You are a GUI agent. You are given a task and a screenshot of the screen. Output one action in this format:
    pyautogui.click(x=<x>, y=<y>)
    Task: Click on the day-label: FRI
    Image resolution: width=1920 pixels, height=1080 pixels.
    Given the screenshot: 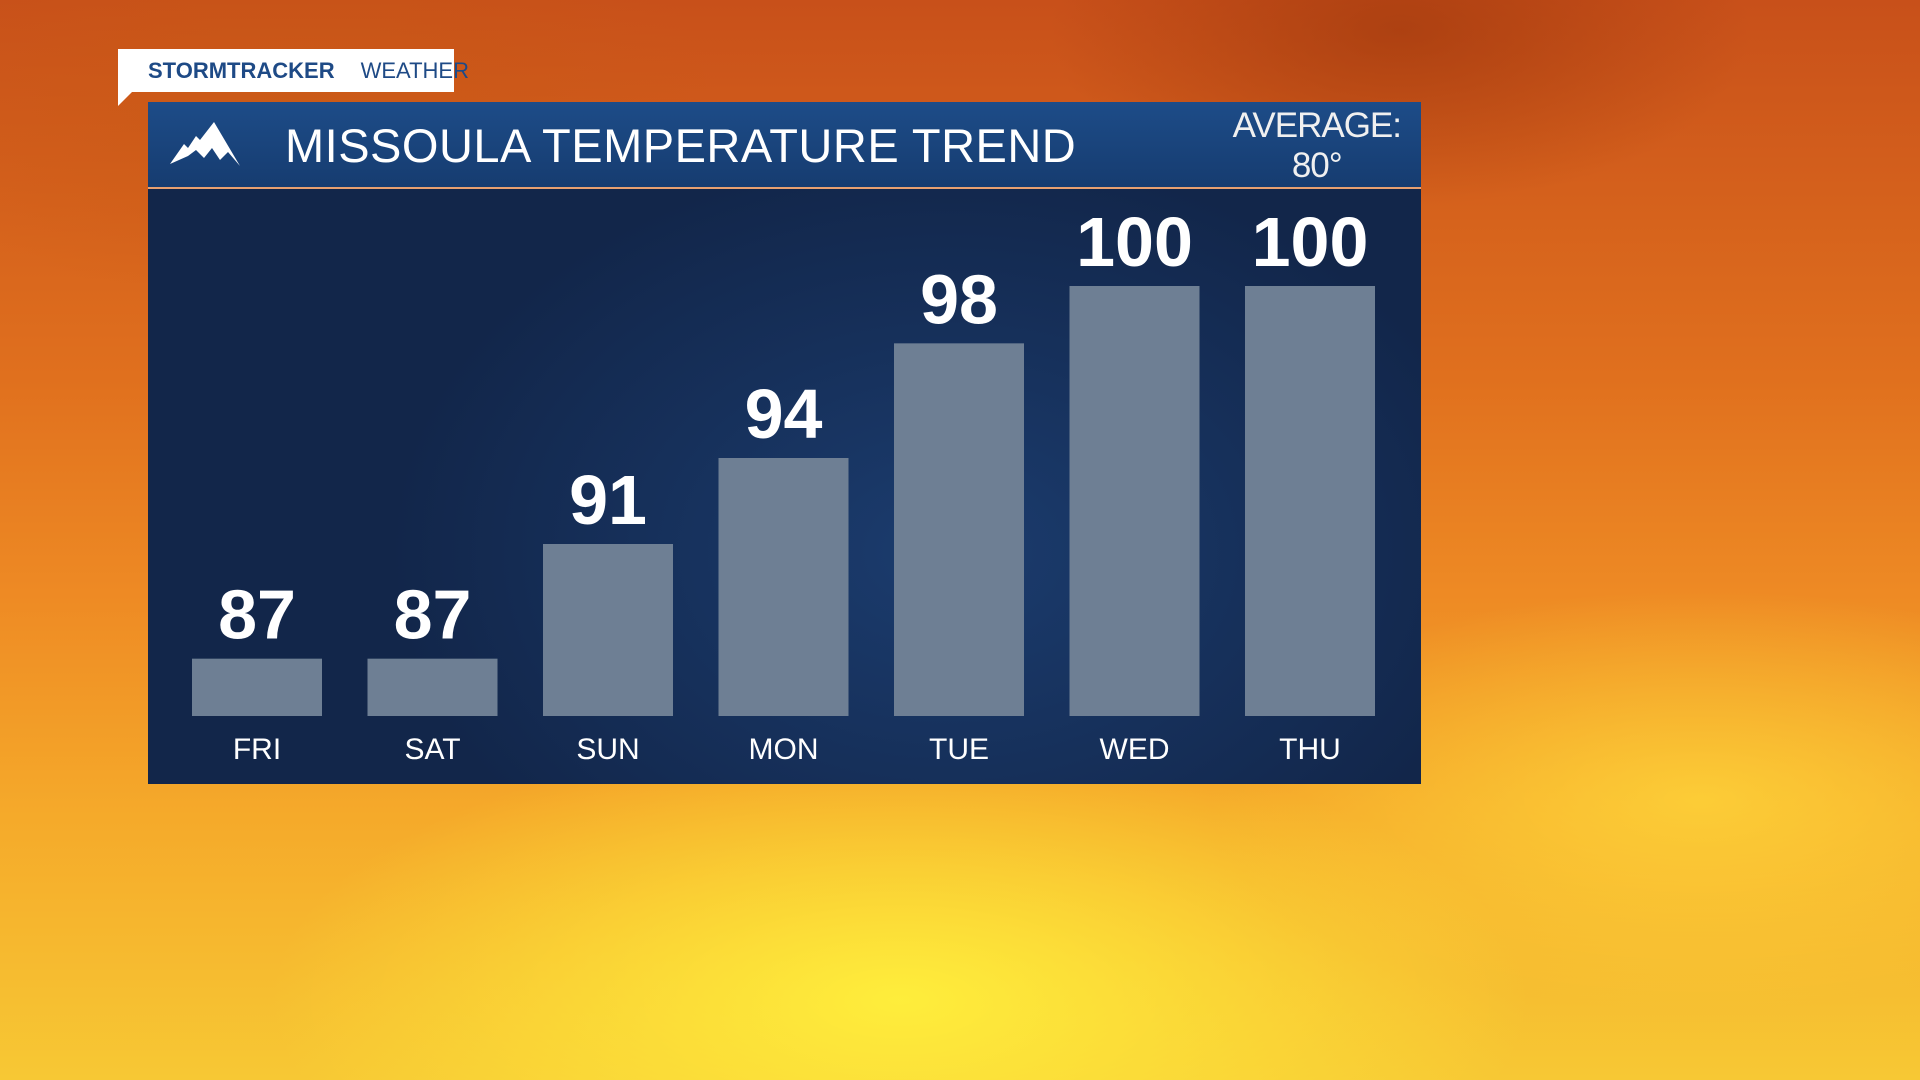 What is the action you would take?
    pyautogui.click(x=257, y=749)
    